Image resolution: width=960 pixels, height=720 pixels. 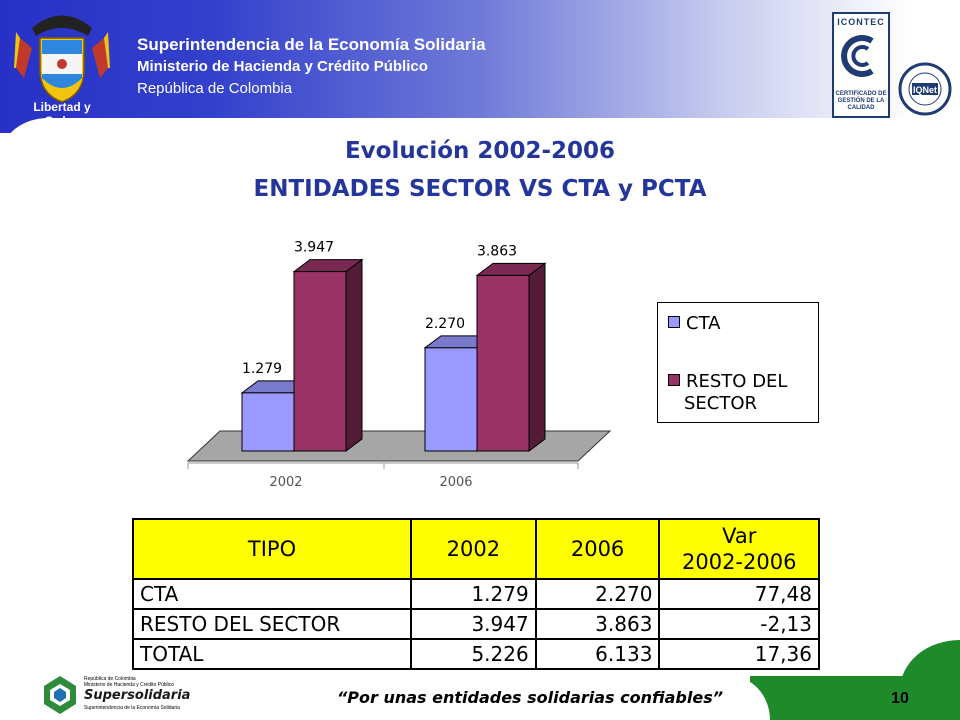 What do you see at coordinates (855, 698) in the screenshot?
I see `footer-green-band` at bounding box center [855, 698].